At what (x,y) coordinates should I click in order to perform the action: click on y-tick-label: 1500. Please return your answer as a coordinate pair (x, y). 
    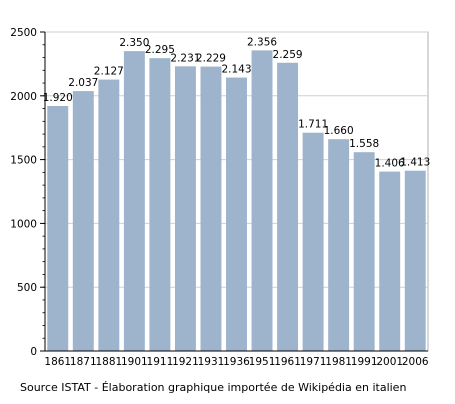
    Looking at the image, I should click on (23, 161).